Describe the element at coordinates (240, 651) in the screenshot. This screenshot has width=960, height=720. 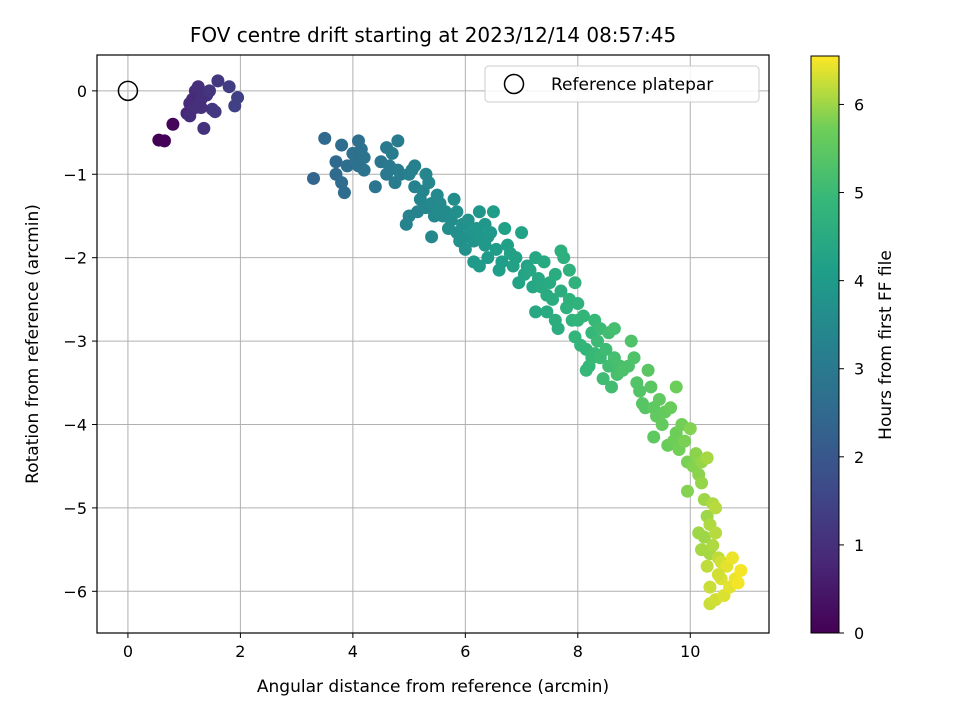
I see `x-tick-label: 2` at that location.